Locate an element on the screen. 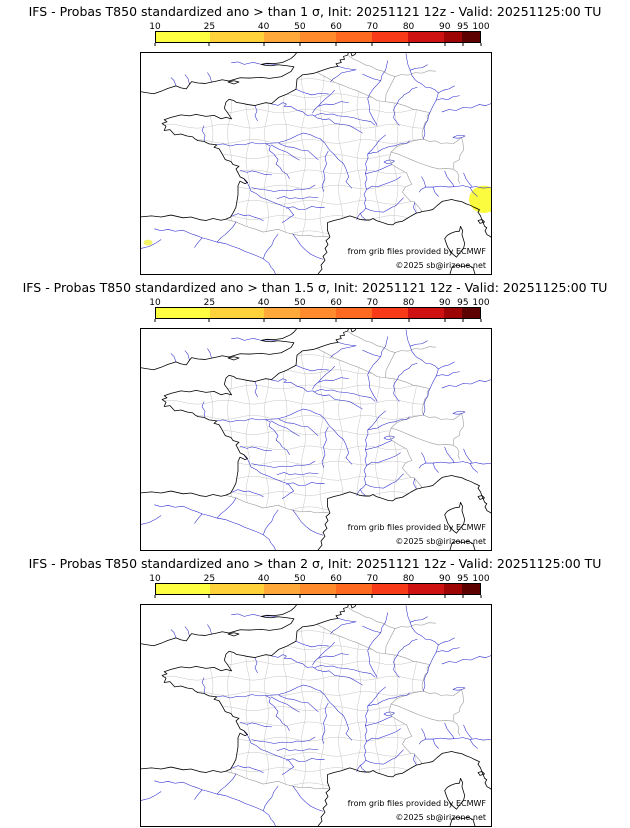  colorbar-tick-label: 90 is located at coordinates (445, 303).